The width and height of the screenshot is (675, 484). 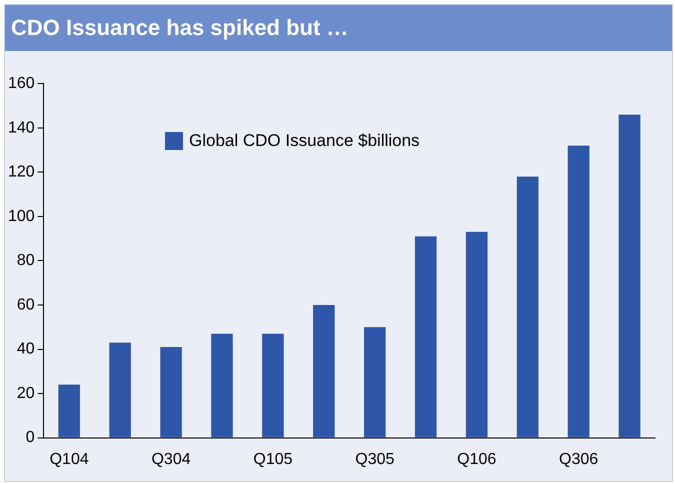 I want to click on x-tick-label: Q305, so click(x=374, y=459).